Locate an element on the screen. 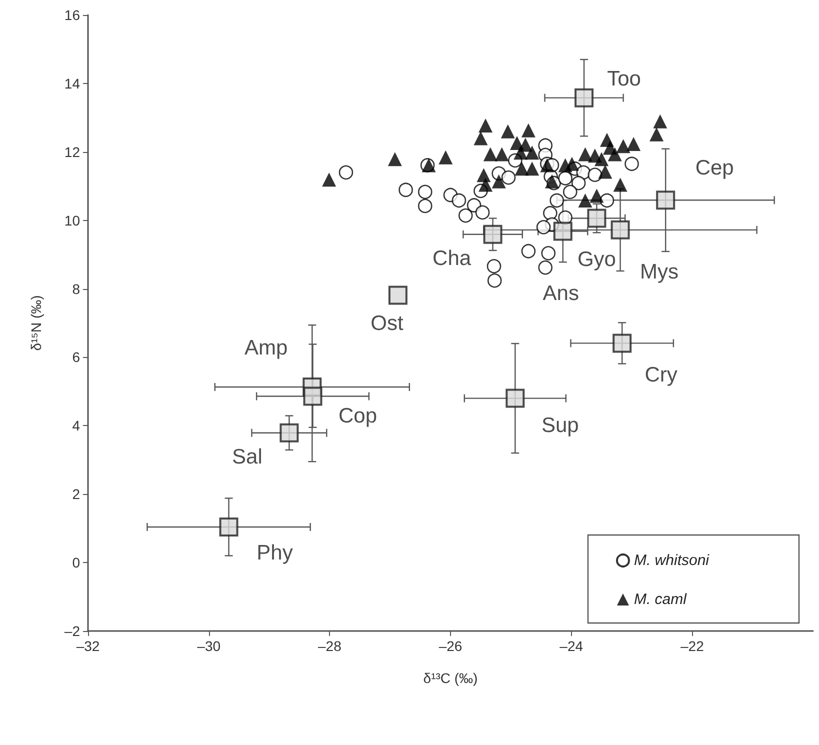 This screenshot has width=819, height=745. annotation: Sup is located at coordinates (560, 425).